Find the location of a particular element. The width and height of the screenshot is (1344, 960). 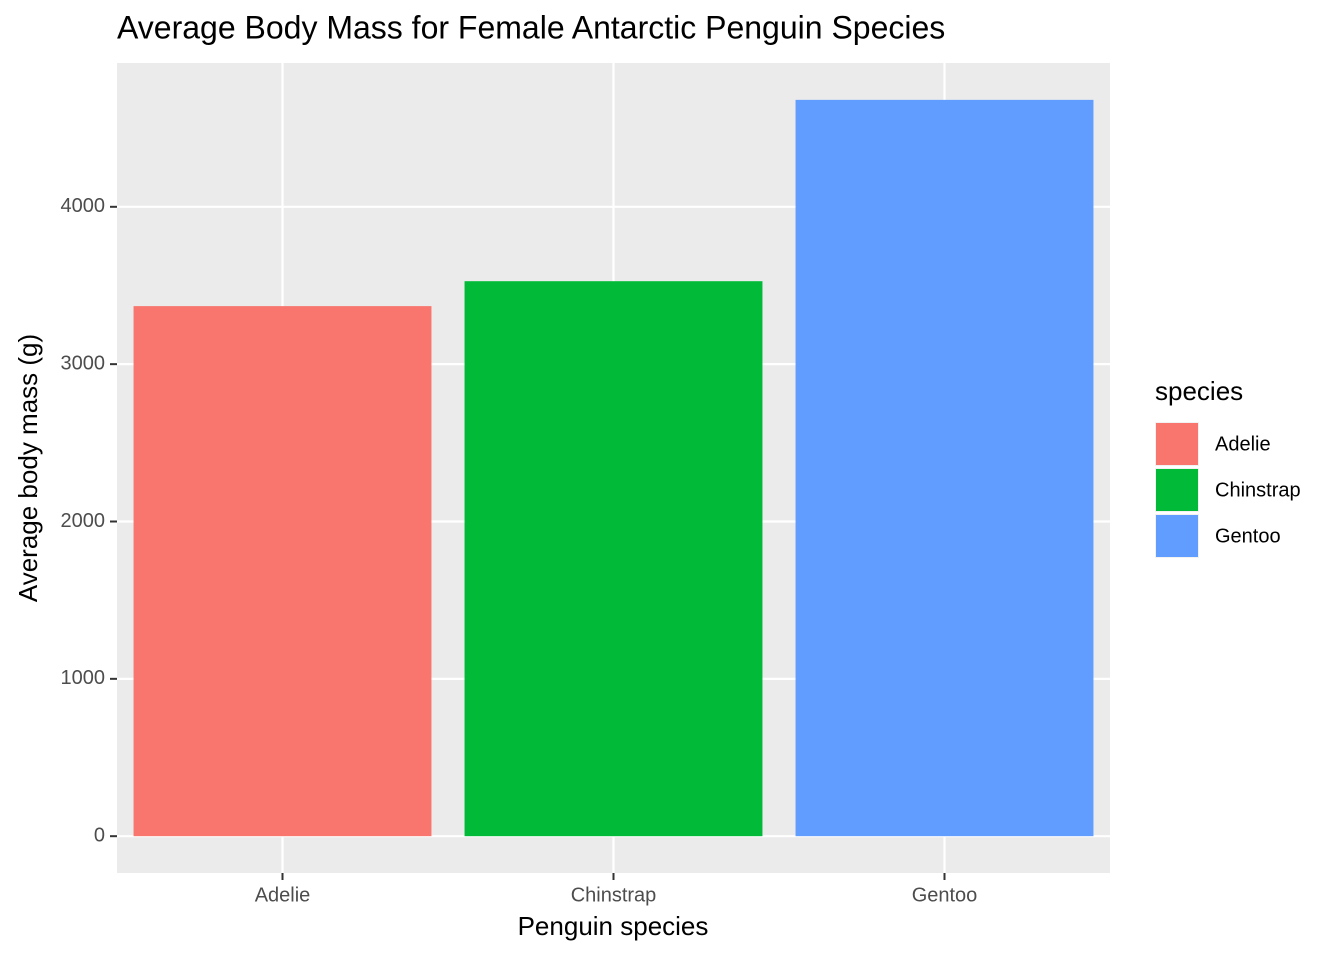

legend-label: Gentoo is located at coordinates (1248, 536).